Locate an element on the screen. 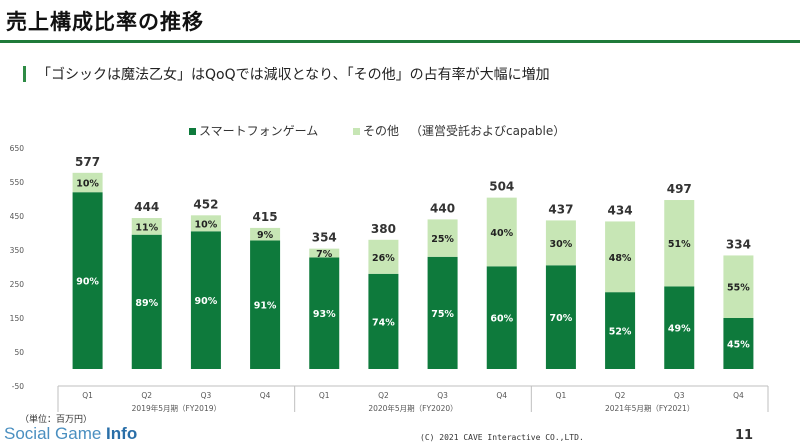 This screenshot has width=800, height=448. data-label-smartphone-pct: 75% is located at coordinates (442, 314).